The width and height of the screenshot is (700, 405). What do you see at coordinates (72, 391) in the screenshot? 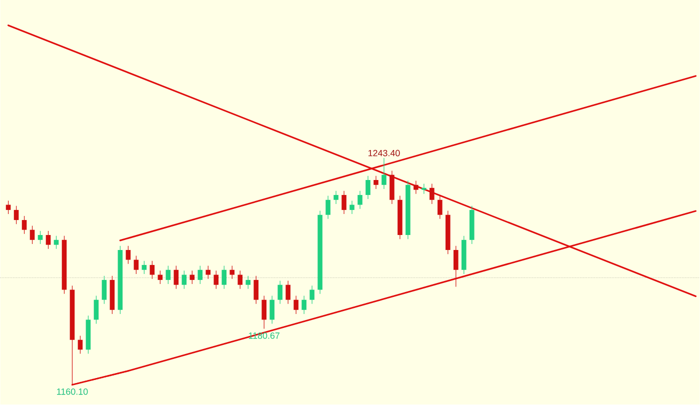
I see `annotation: 1160.10` at bounding box center [72, 391].